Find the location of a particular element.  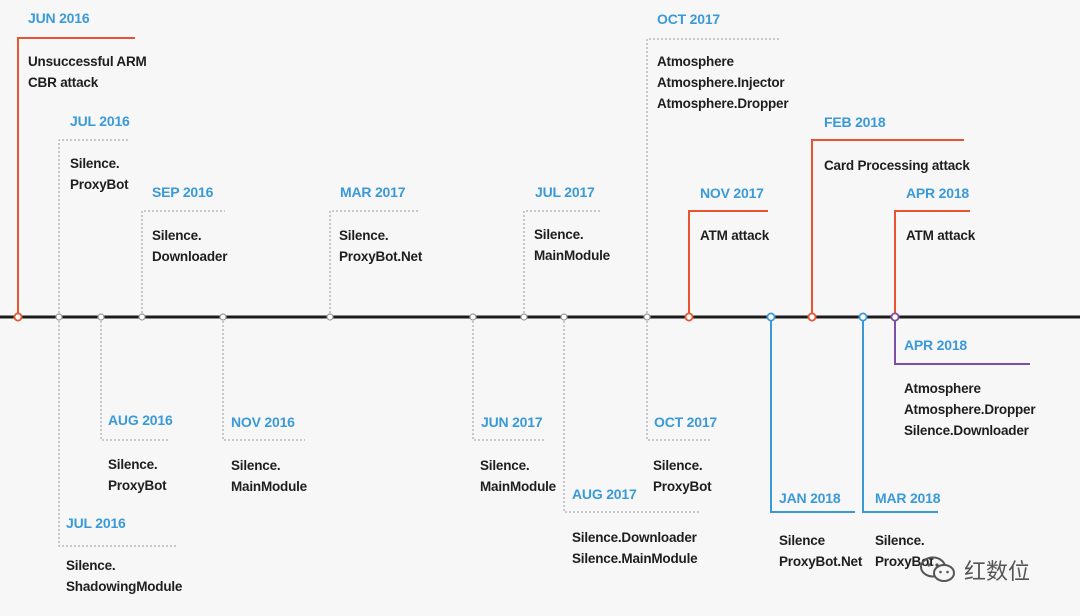

event-date-jul2016-bot: JUL 2016 is located at coordinates (96, 523).